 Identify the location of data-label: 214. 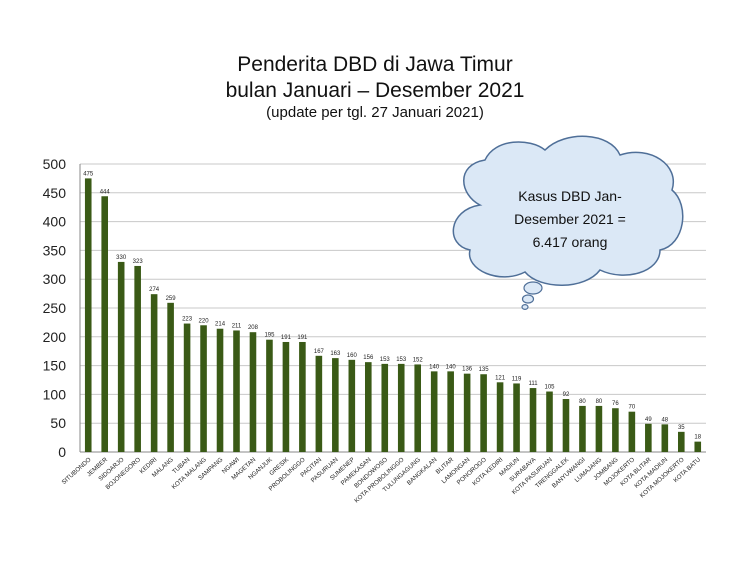
(220, 325).